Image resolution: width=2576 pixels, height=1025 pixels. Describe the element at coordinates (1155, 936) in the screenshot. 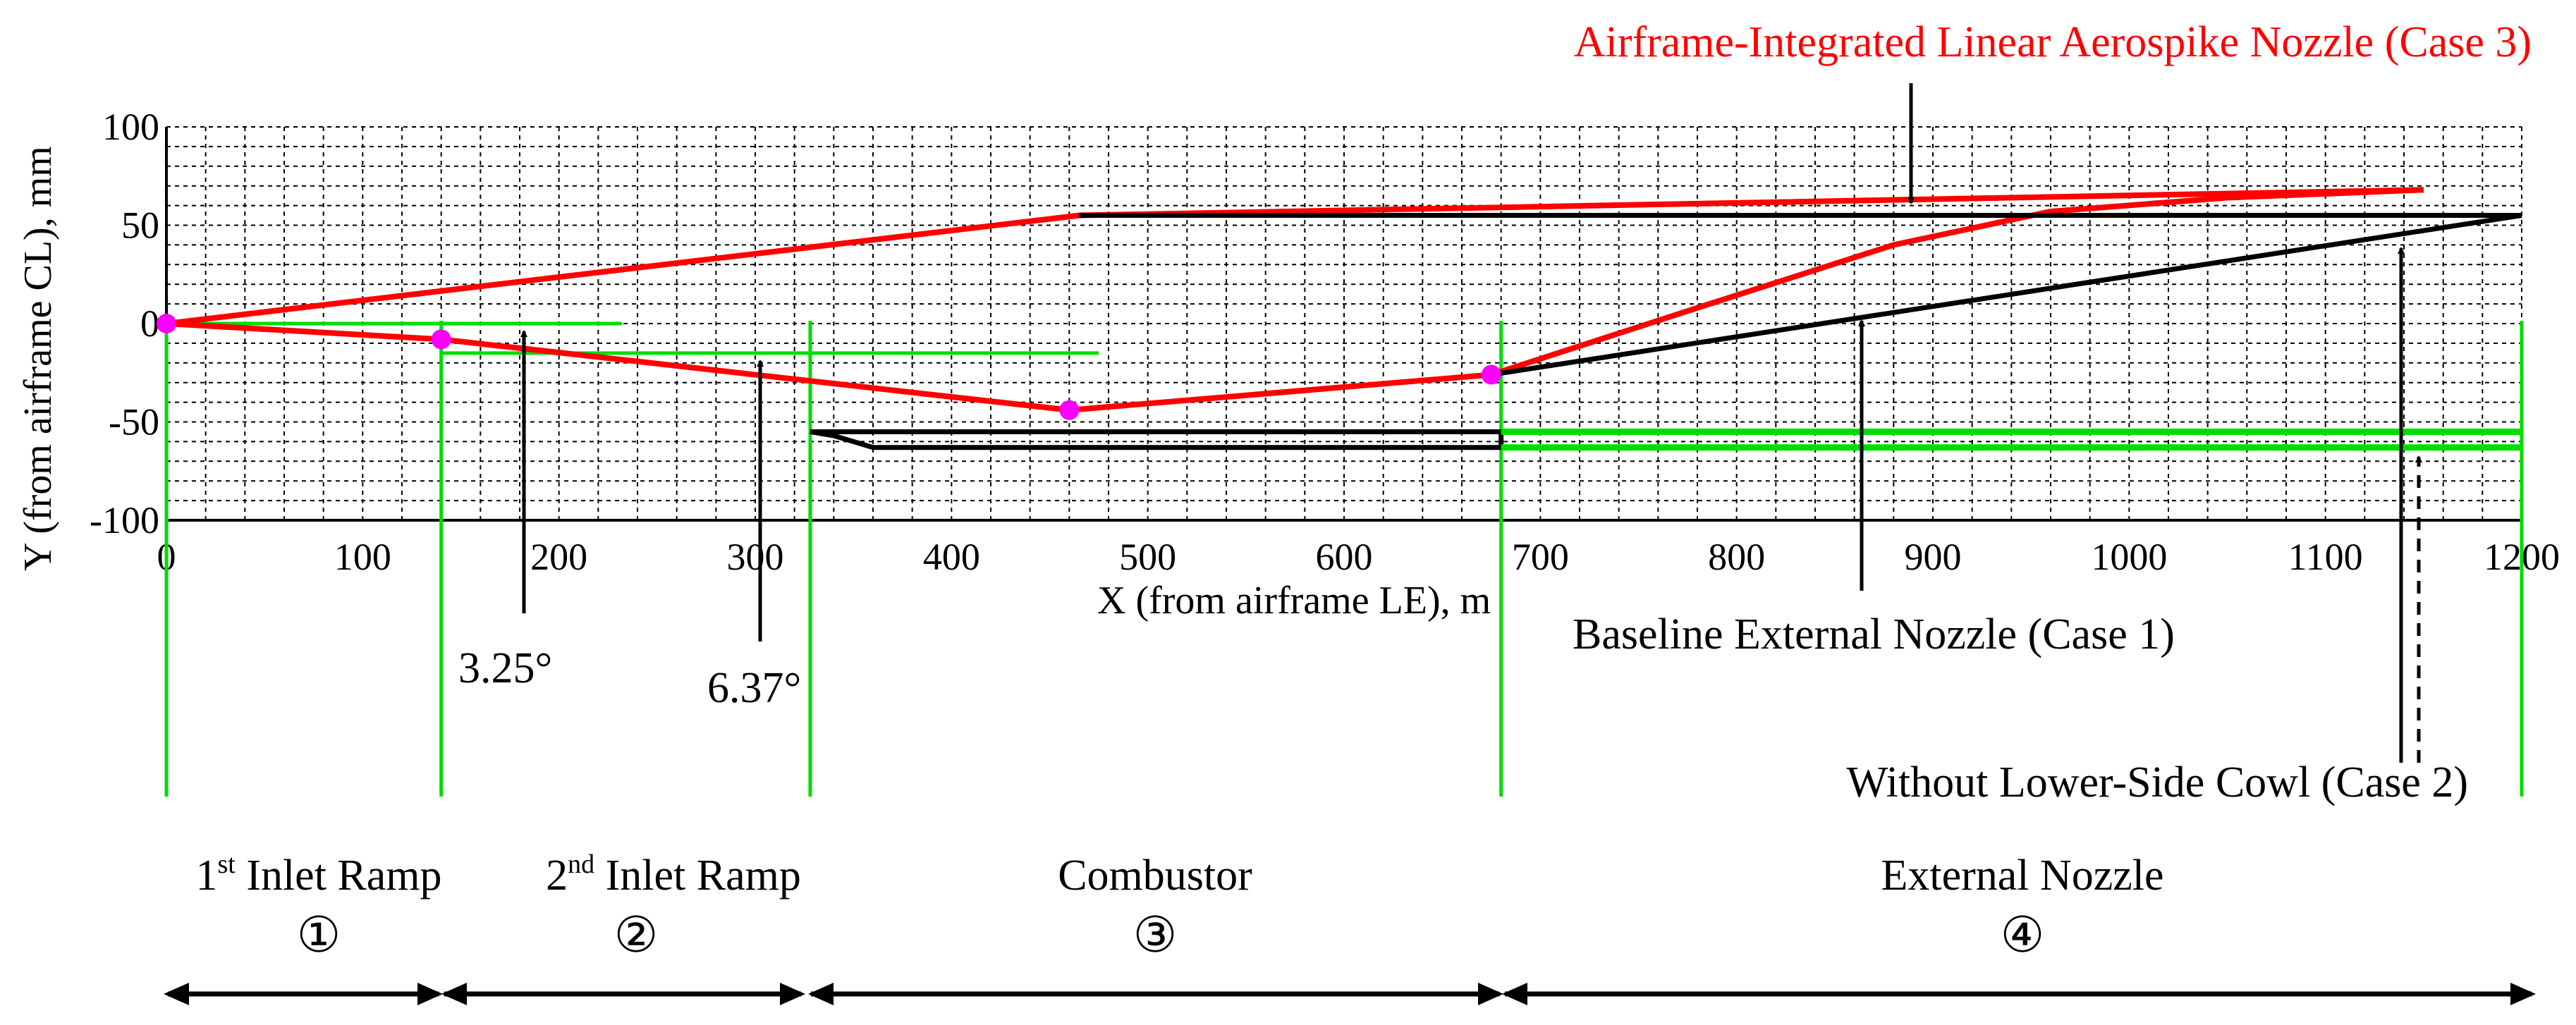

I see `section-symbol-3: ③` at that location.